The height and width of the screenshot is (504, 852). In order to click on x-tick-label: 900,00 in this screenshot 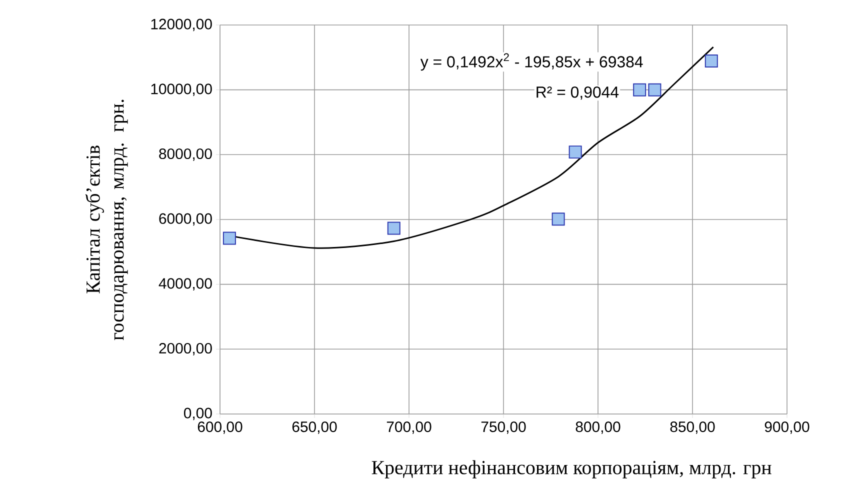, I will do `click(787, 428)`.